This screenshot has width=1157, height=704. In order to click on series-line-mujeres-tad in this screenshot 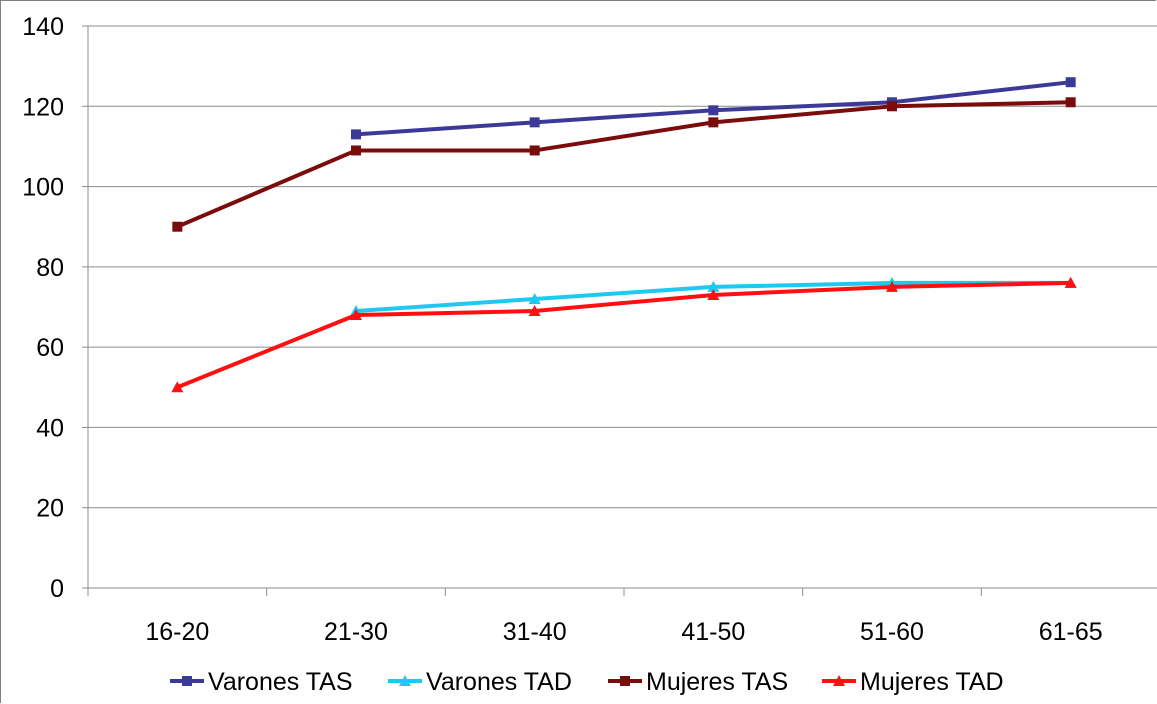, I will do `click(623, 335)`.